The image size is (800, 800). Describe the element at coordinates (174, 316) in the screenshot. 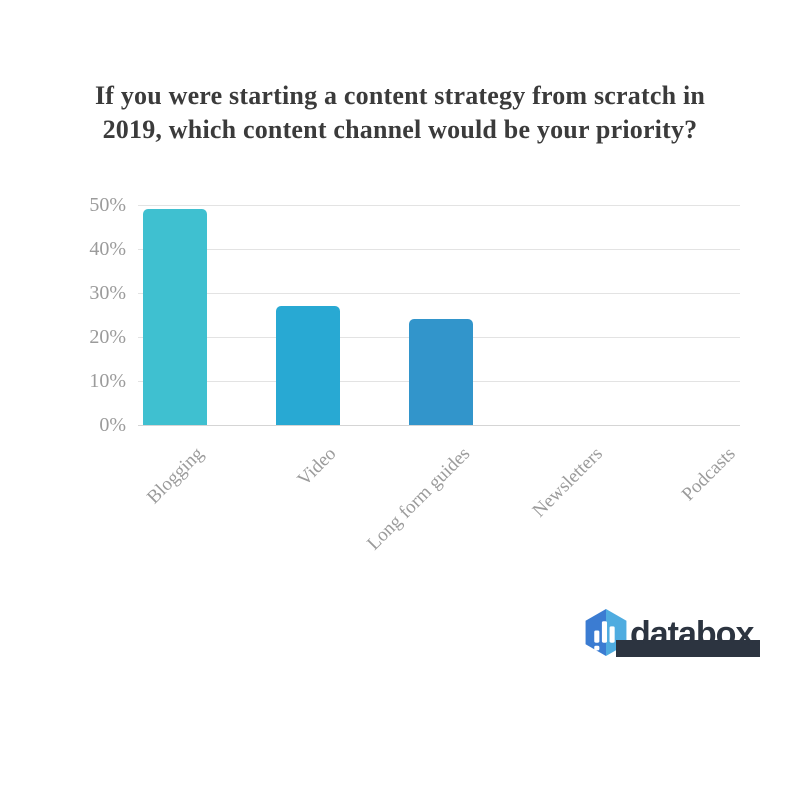

I see `bar-blogging` at that location.